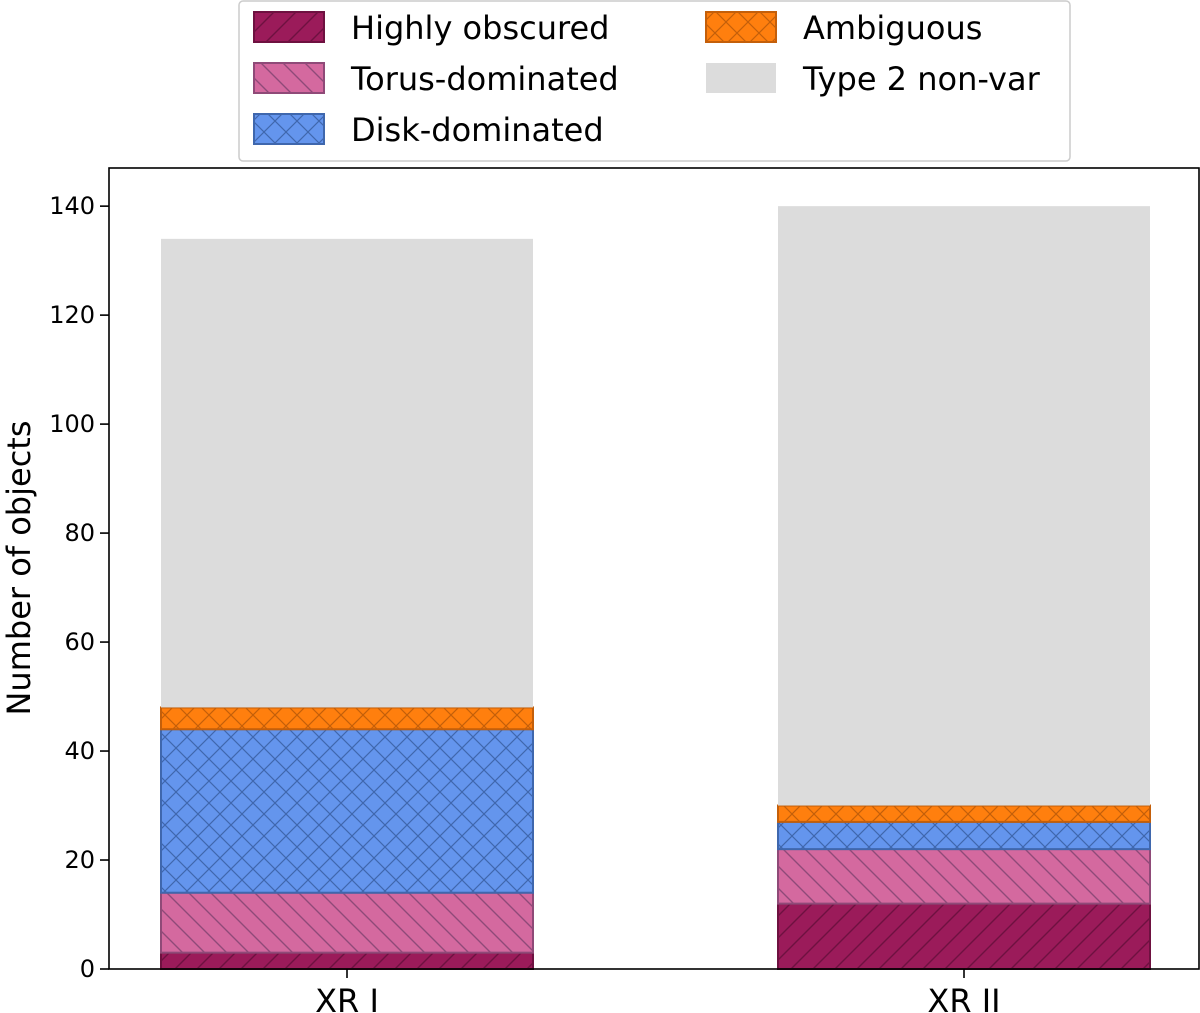 This screenshot has height=1013, width=1200. I want to click on legend-label: Torus-dominated, so click(484, 79).